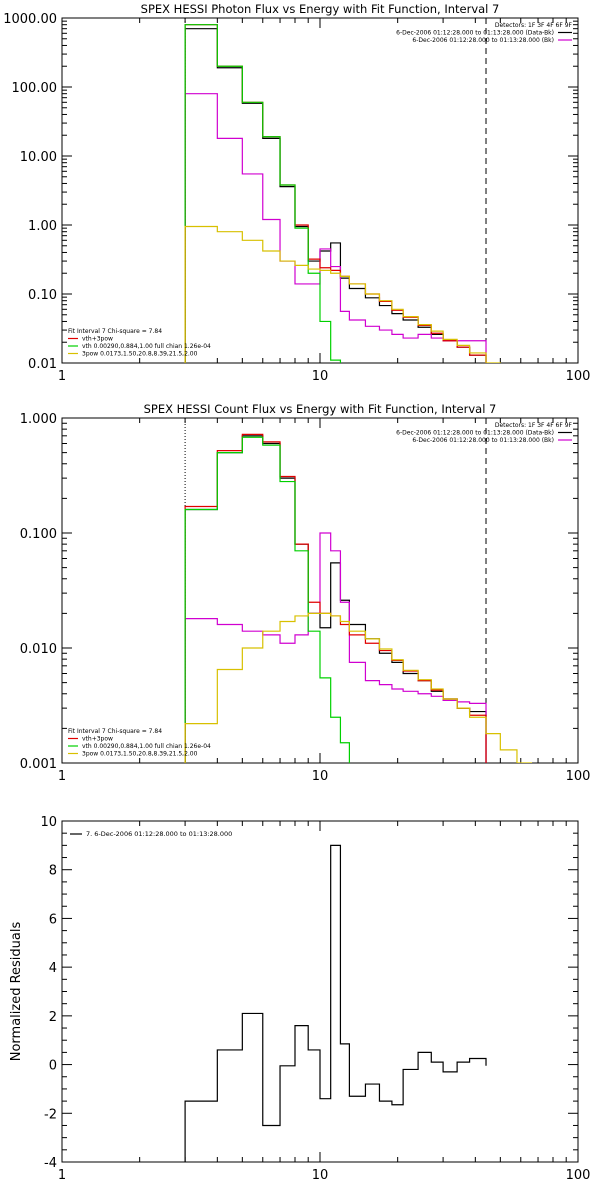 The image size is (600, 1200). Describe the element at coordinates (53, 1017) in the screenshot. I see `y-tick-label: 2` at that location.